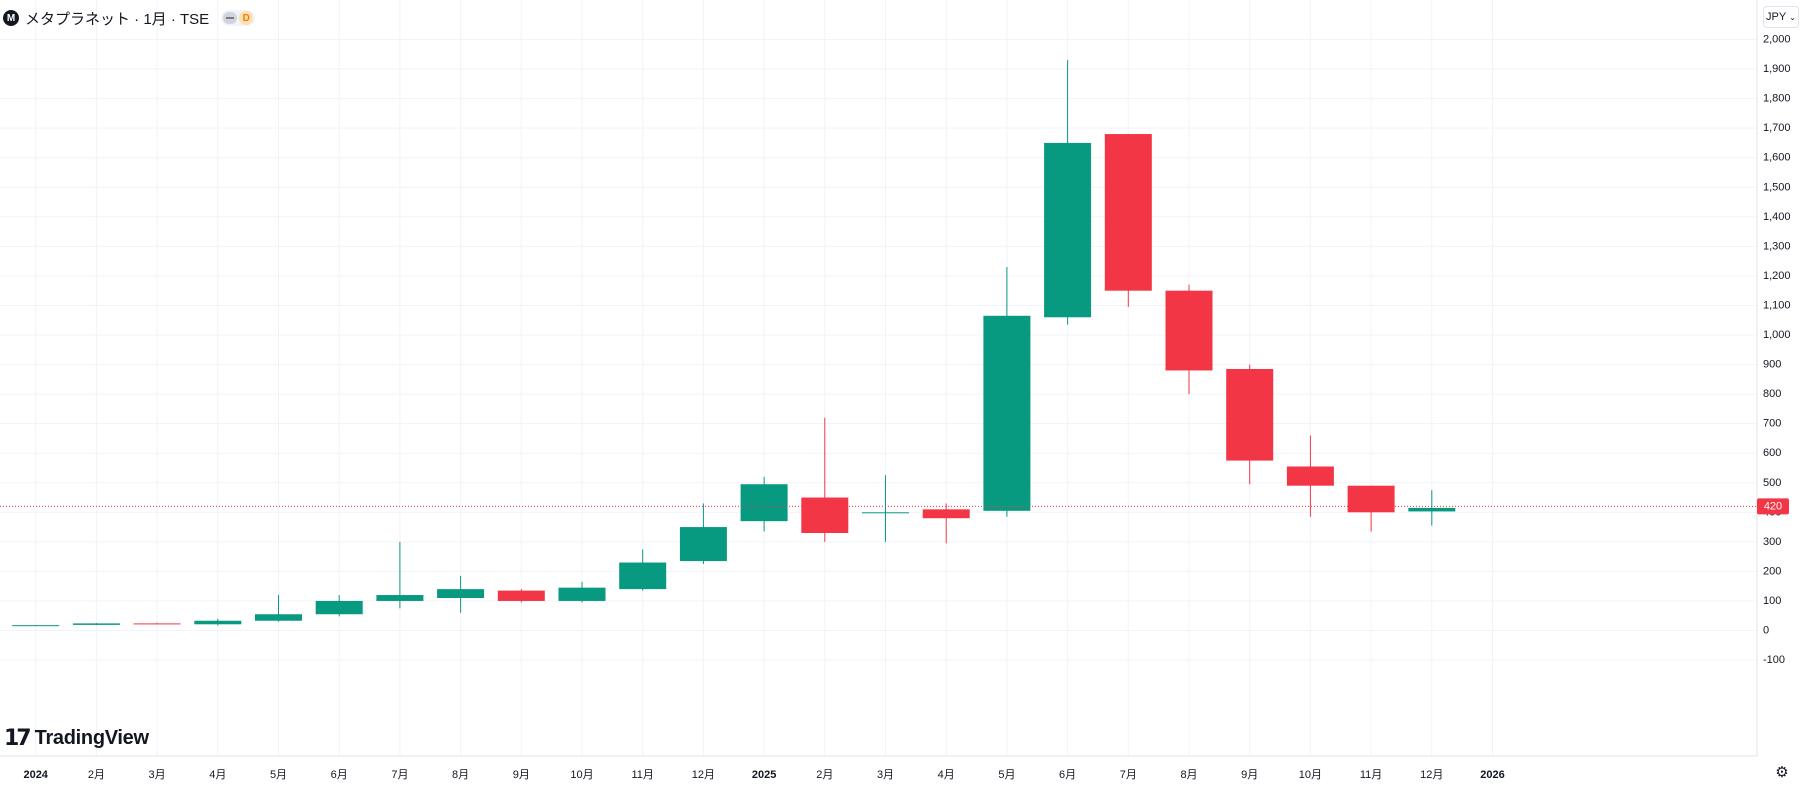 The image size is (1802, 793). I want to click on symbol-title: メタプラネット · 1月 · TSE, so click(117, 19).